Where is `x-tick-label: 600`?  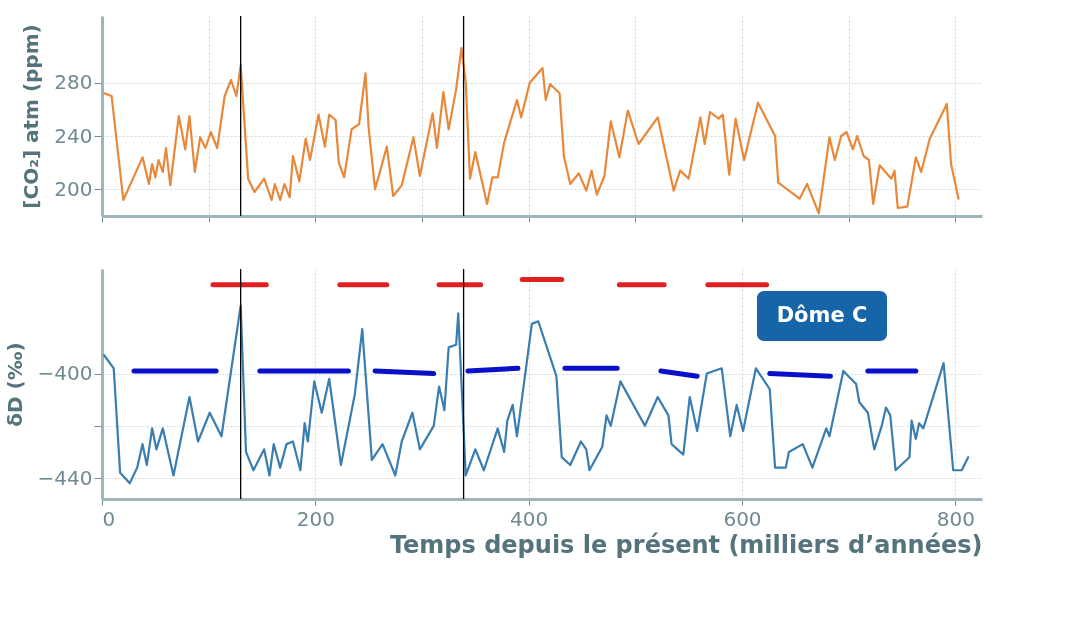
x-tick-label: 600 is located at coordinates (742, 518).